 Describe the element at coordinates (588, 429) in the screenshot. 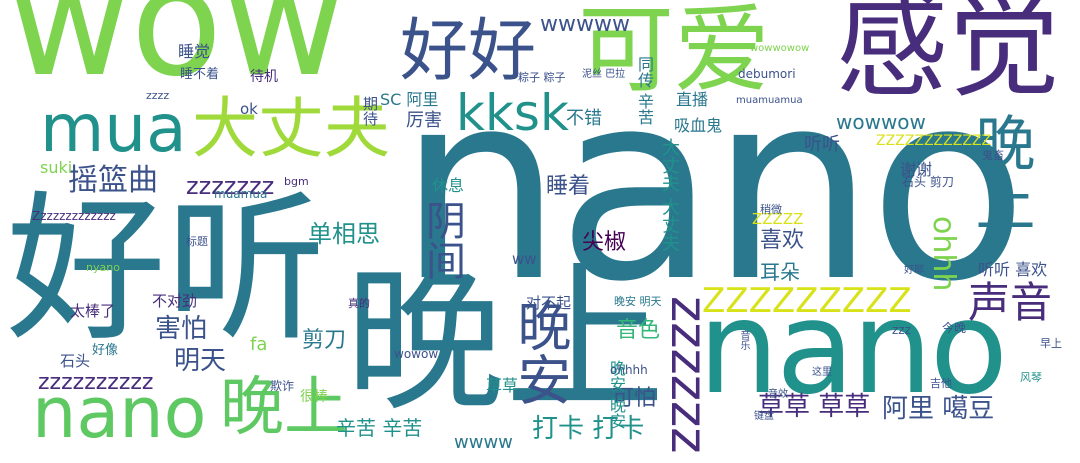

I see `word-daka: 打卡 打卡` at that location.